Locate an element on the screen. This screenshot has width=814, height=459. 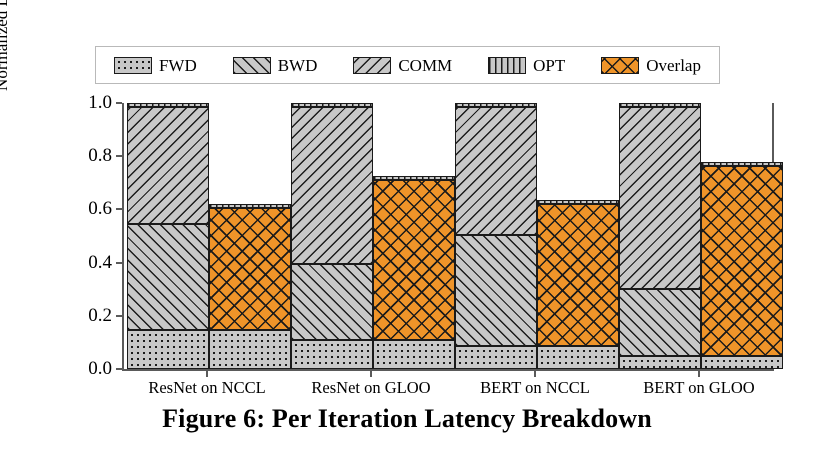
legend-swatch-fwd-icon is located at coordinates (132, 65).